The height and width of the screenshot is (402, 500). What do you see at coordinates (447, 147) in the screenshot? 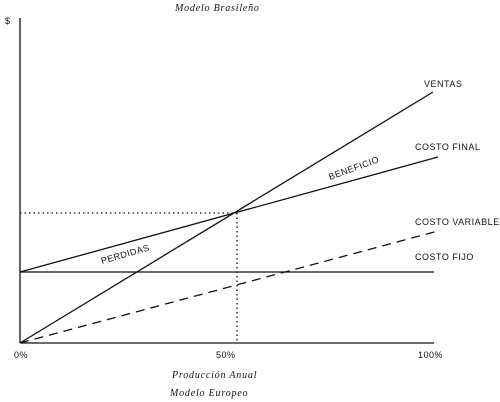
I see `costo-final-label: COSTO FINAL` at bounding box center [447, 147].